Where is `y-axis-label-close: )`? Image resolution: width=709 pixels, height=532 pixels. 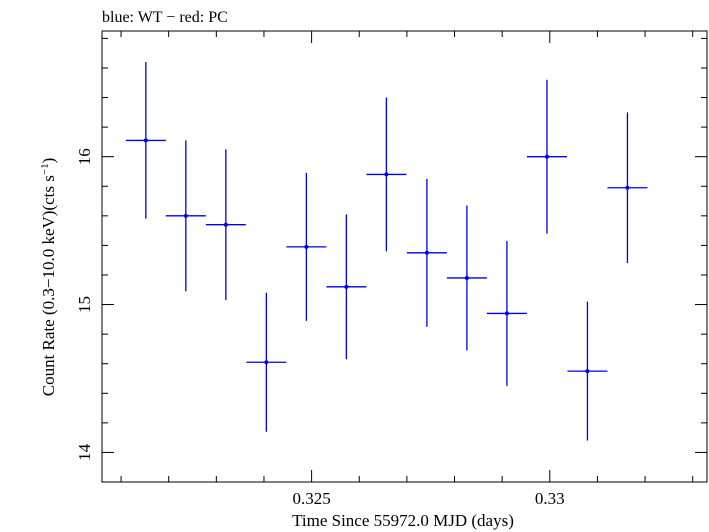
y-axis-label-close: ) is located at coordinates (48, 161).